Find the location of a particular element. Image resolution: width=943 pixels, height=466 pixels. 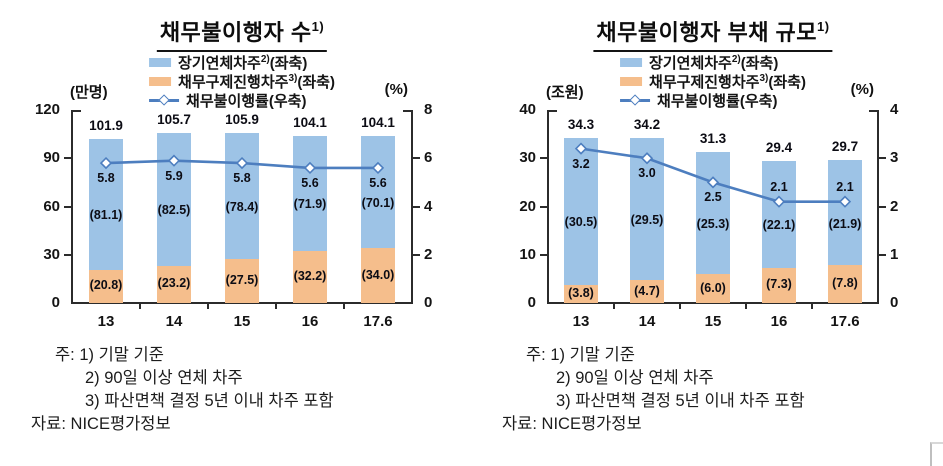

line-value-label: 5.8 is located at coordinates (242, 178).